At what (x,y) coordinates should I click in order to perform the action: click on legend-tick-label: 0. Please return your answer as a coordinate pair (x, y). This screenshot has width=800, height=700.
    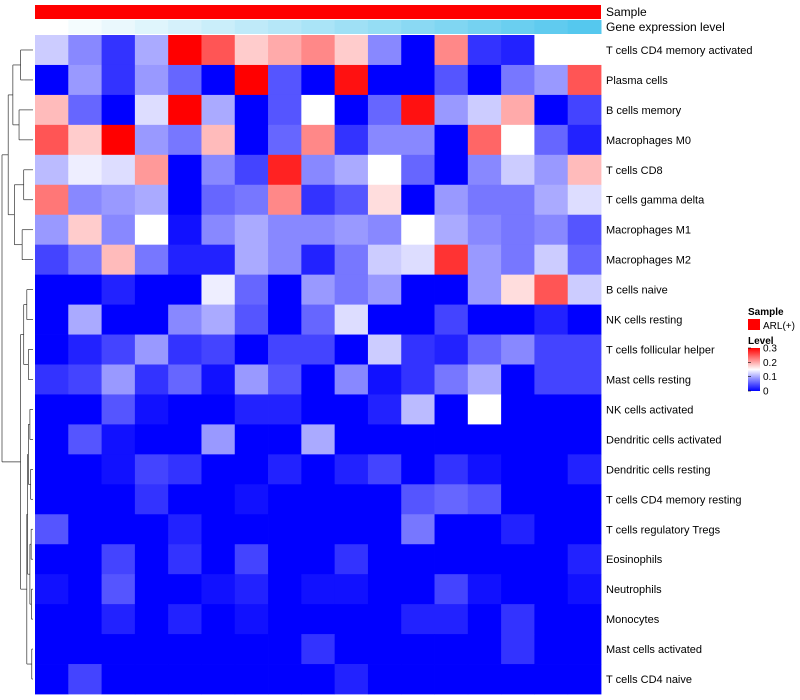
    Looking at the image, I should click on (766, 392).